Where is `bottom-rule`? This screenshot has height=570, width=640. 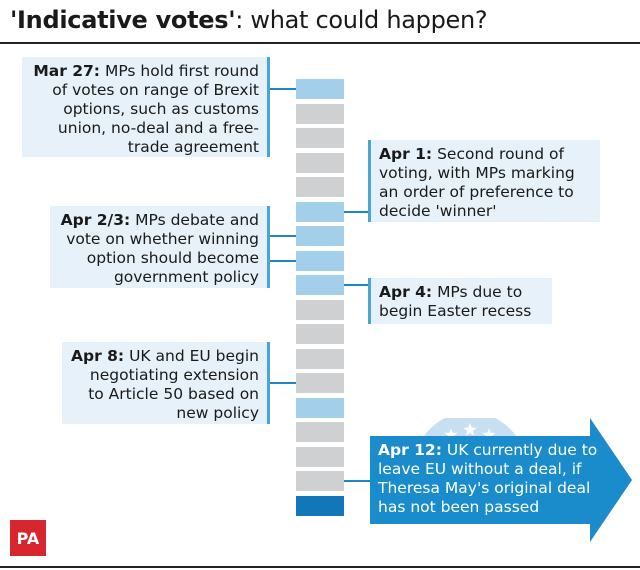 bottom-rule is located at coordinates (320, 567).